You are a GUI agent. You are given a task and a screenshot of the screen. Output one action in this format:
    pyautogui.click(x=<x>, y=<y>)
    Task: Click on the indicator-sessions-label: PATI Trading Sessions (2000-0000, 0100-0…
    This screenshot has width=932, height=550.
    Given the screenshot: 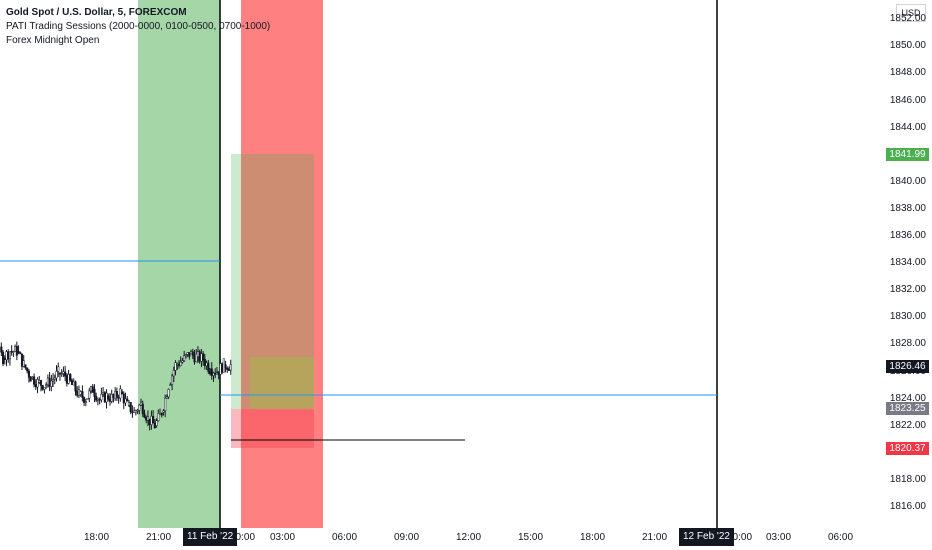 What is the action you would take?
    pyautogui.click(x=138, y=26)
    